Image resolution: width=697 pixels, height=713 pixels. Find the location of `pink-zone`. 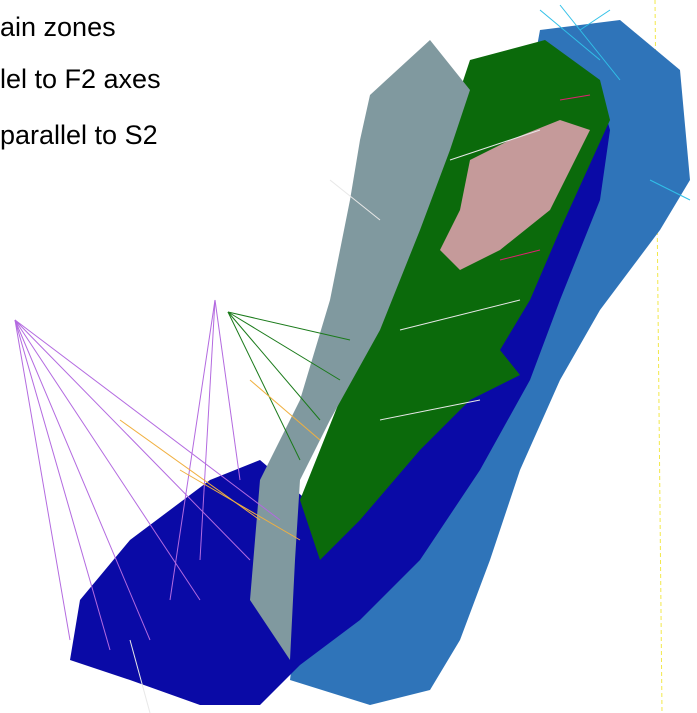

pink-zone is located at coordinates (515, 195).